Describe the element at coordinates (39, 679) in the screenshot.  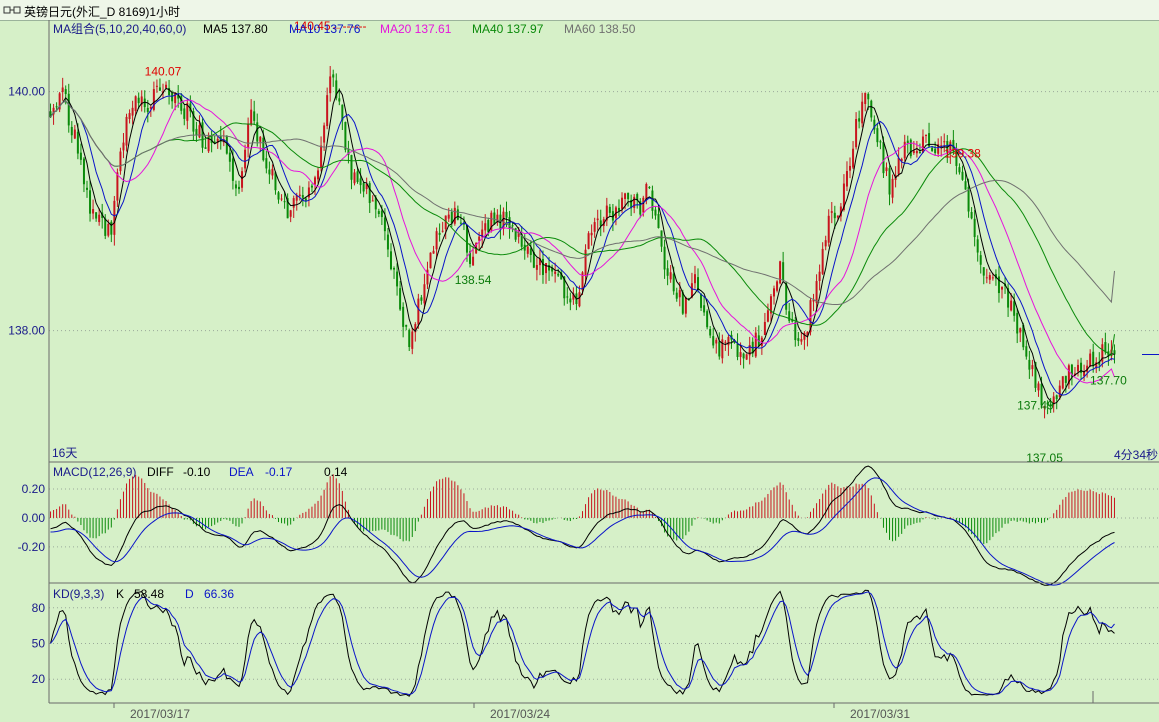
I see `kd-tick-label-2: 20` at that location.